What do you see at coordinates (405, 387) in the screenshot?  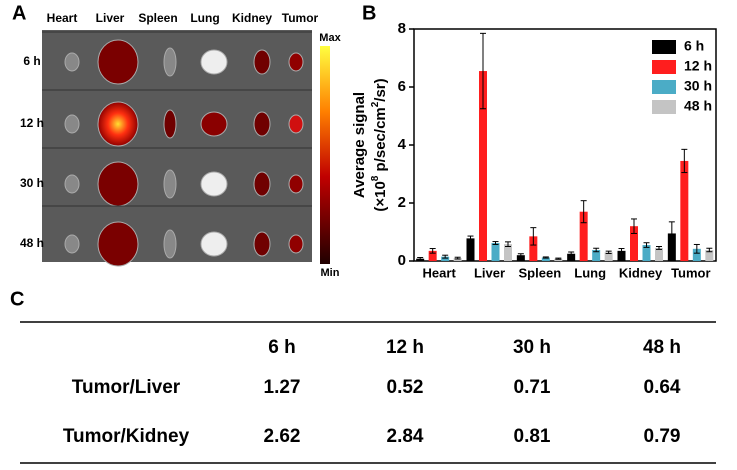 I see `table-cell: 0.52` at bounding box center [405, 387].